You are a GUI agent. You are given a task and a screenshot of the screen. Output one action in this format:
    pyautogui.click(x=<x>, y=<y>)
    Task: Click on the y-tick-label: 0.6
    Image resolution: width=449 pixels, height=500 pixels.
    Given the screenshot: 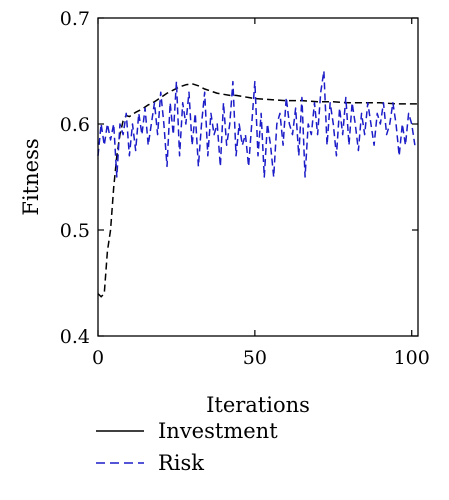 What is the action you would take?
    pyautogui.click(x=75, y=125)
    